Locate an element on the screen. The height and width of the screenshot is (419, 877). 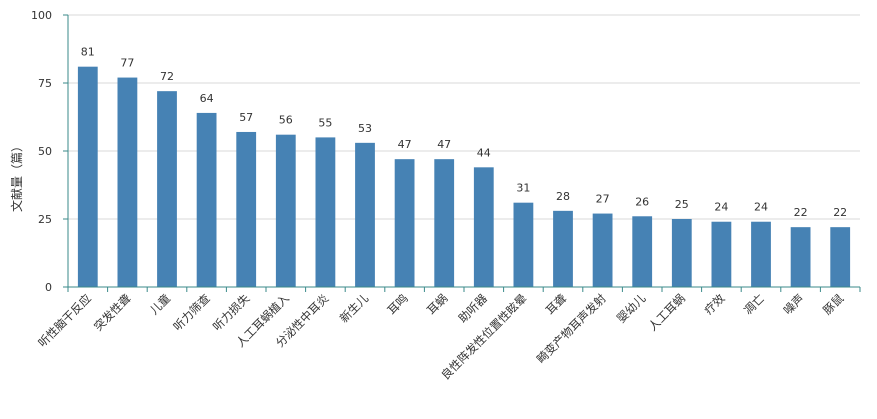
x-tick-label: 听力筛查 is located at coordinates (191, 312).